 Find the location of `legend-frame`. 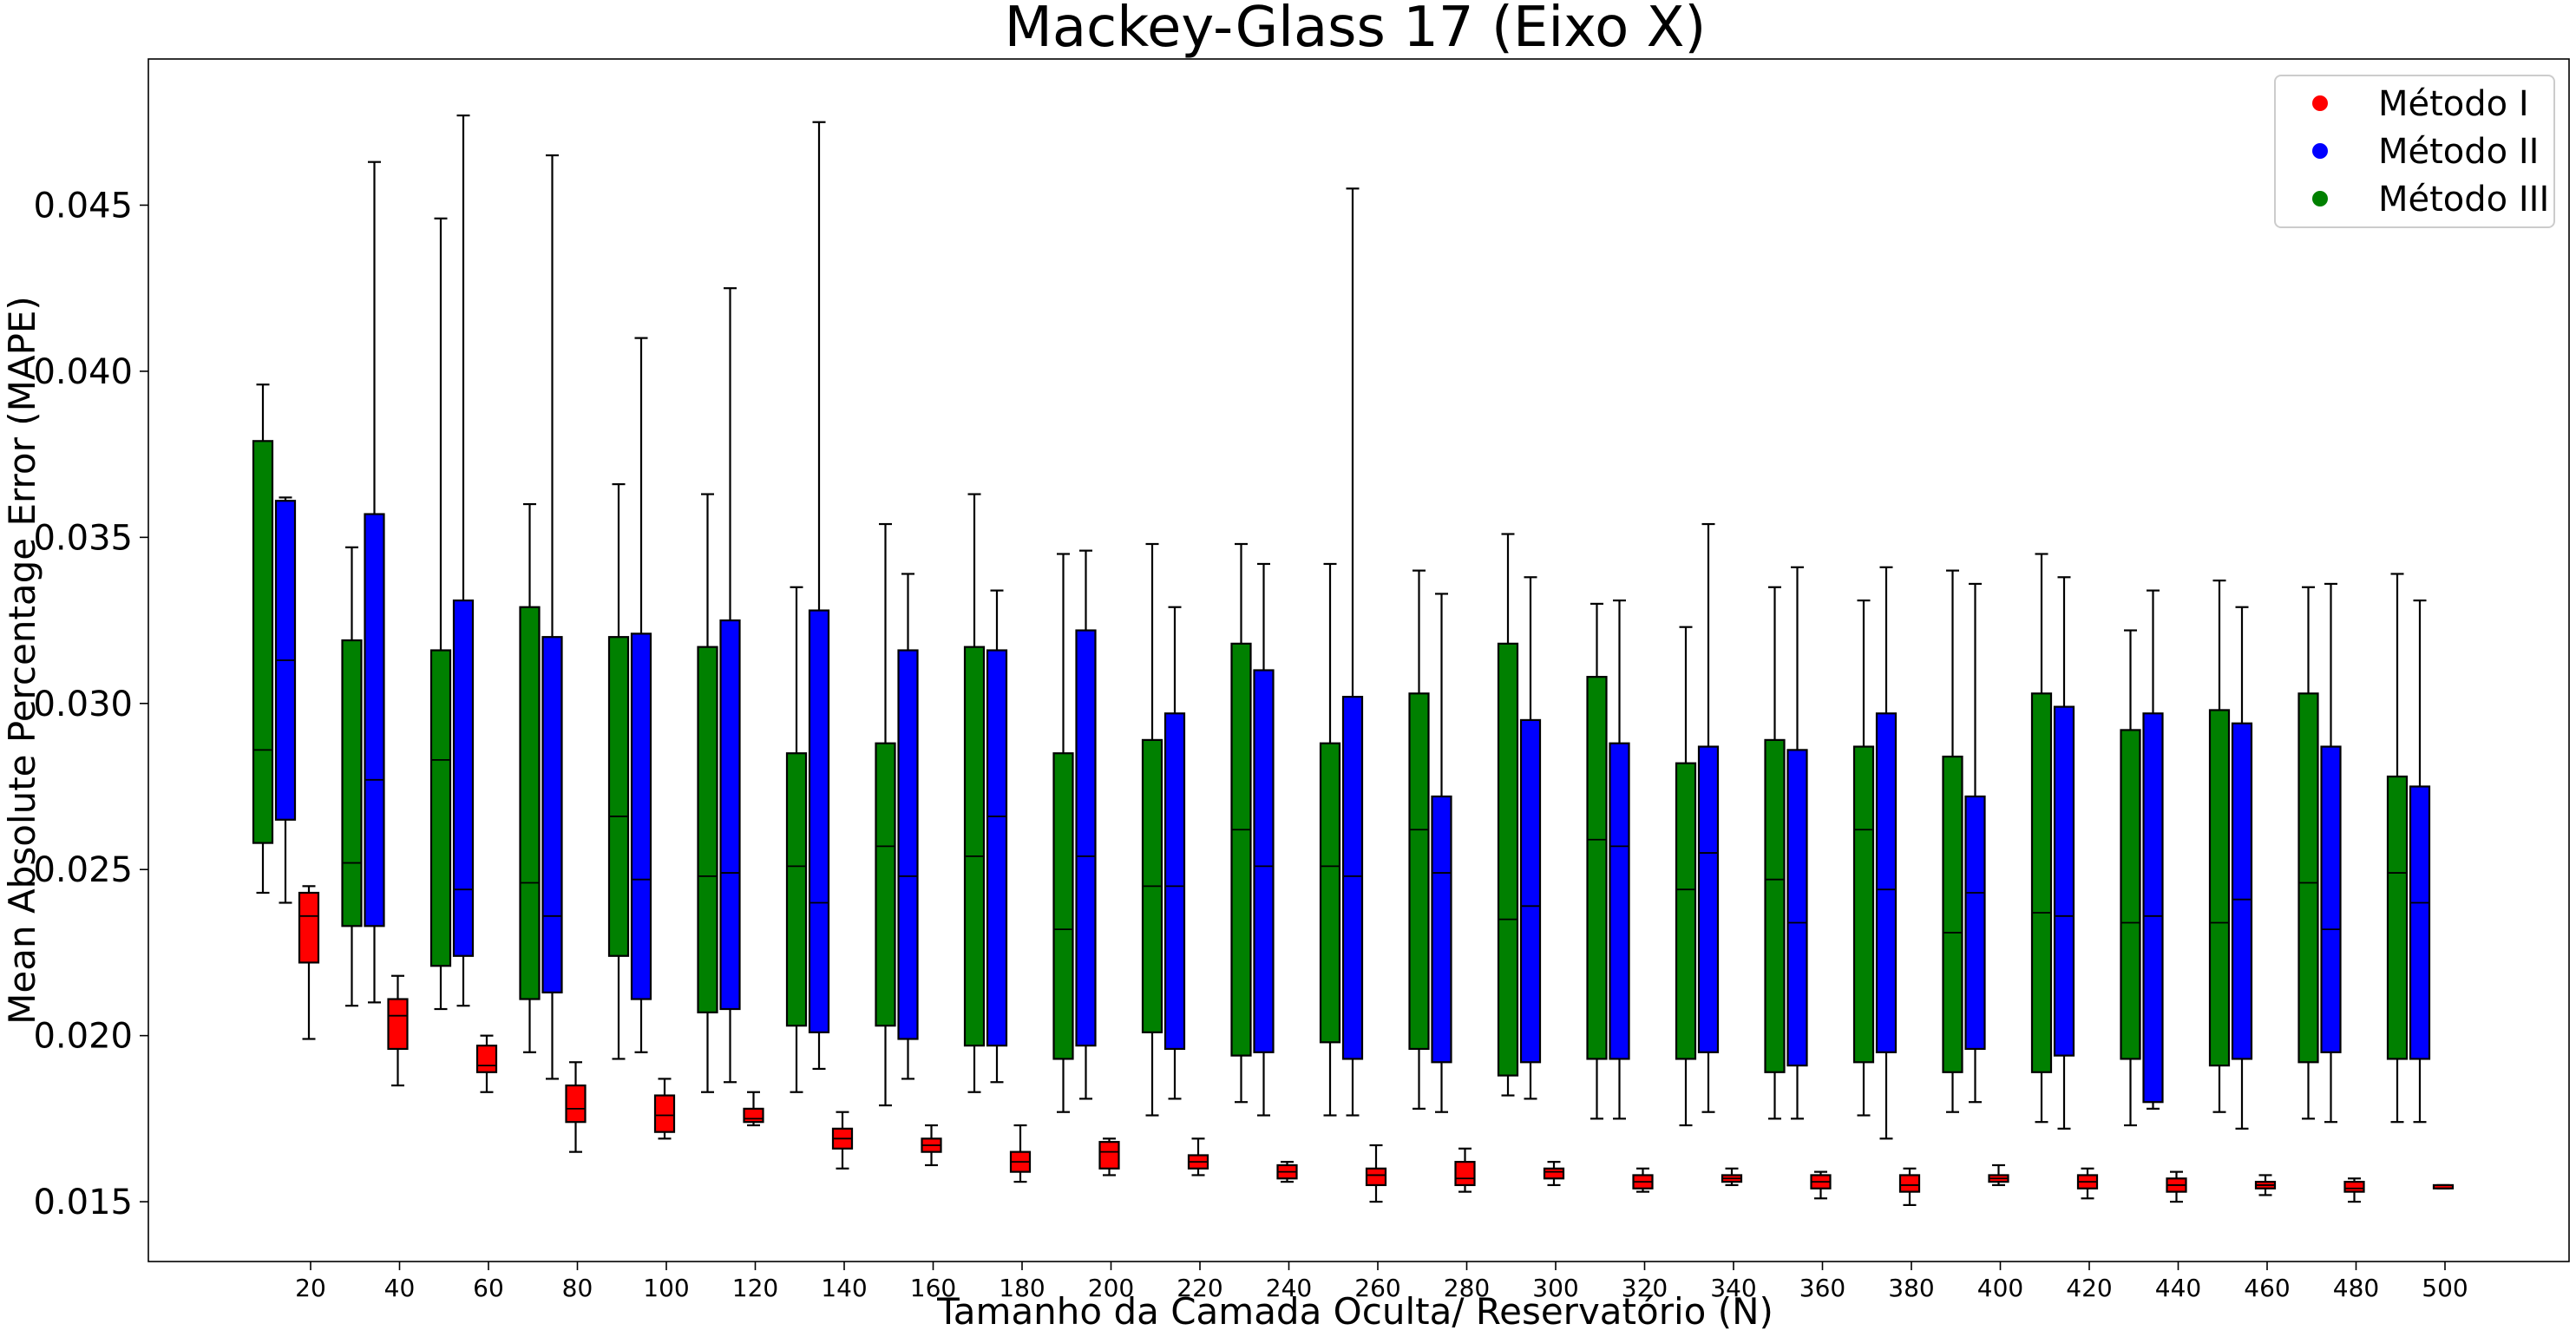

legend-frame is located at coordinates (2414, 151).